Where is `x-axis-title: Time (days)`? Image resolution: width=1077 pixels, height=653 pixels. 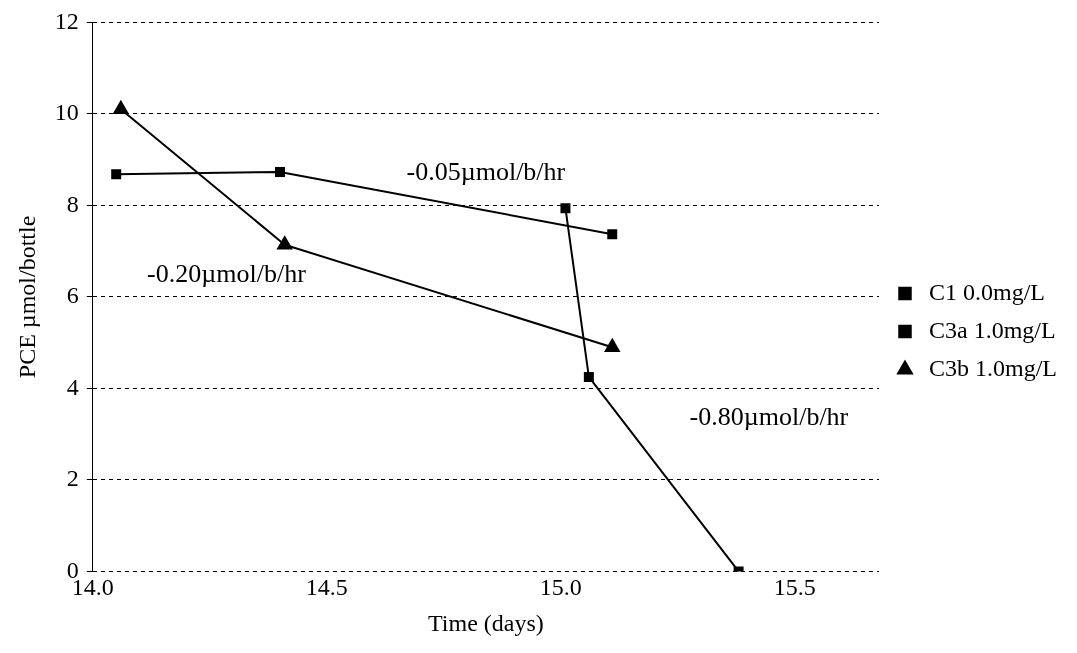 x-axis-title: Time (days) is located at coordinates (486, 622).